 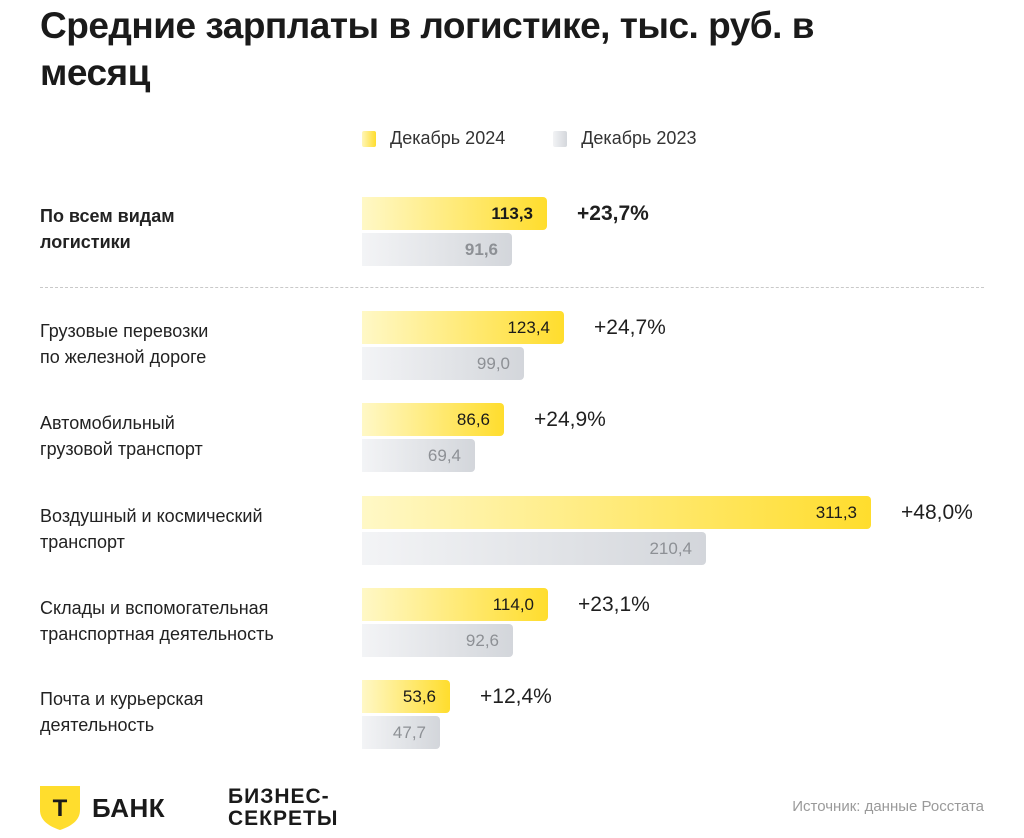 I want to click on row-label-line2: логистики, so click(x=85, y=242).